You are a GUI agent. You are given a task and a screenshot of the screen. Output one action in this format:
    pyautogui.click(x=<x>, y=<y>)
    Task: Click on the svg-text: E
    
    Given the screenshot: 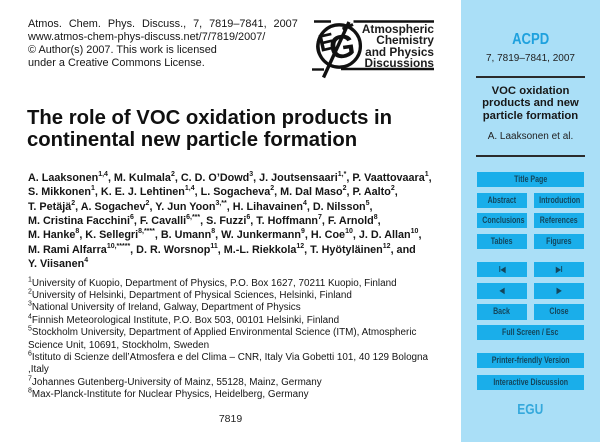 What is the action you would take?
    pyautogui.click(x=327, y=43)
    